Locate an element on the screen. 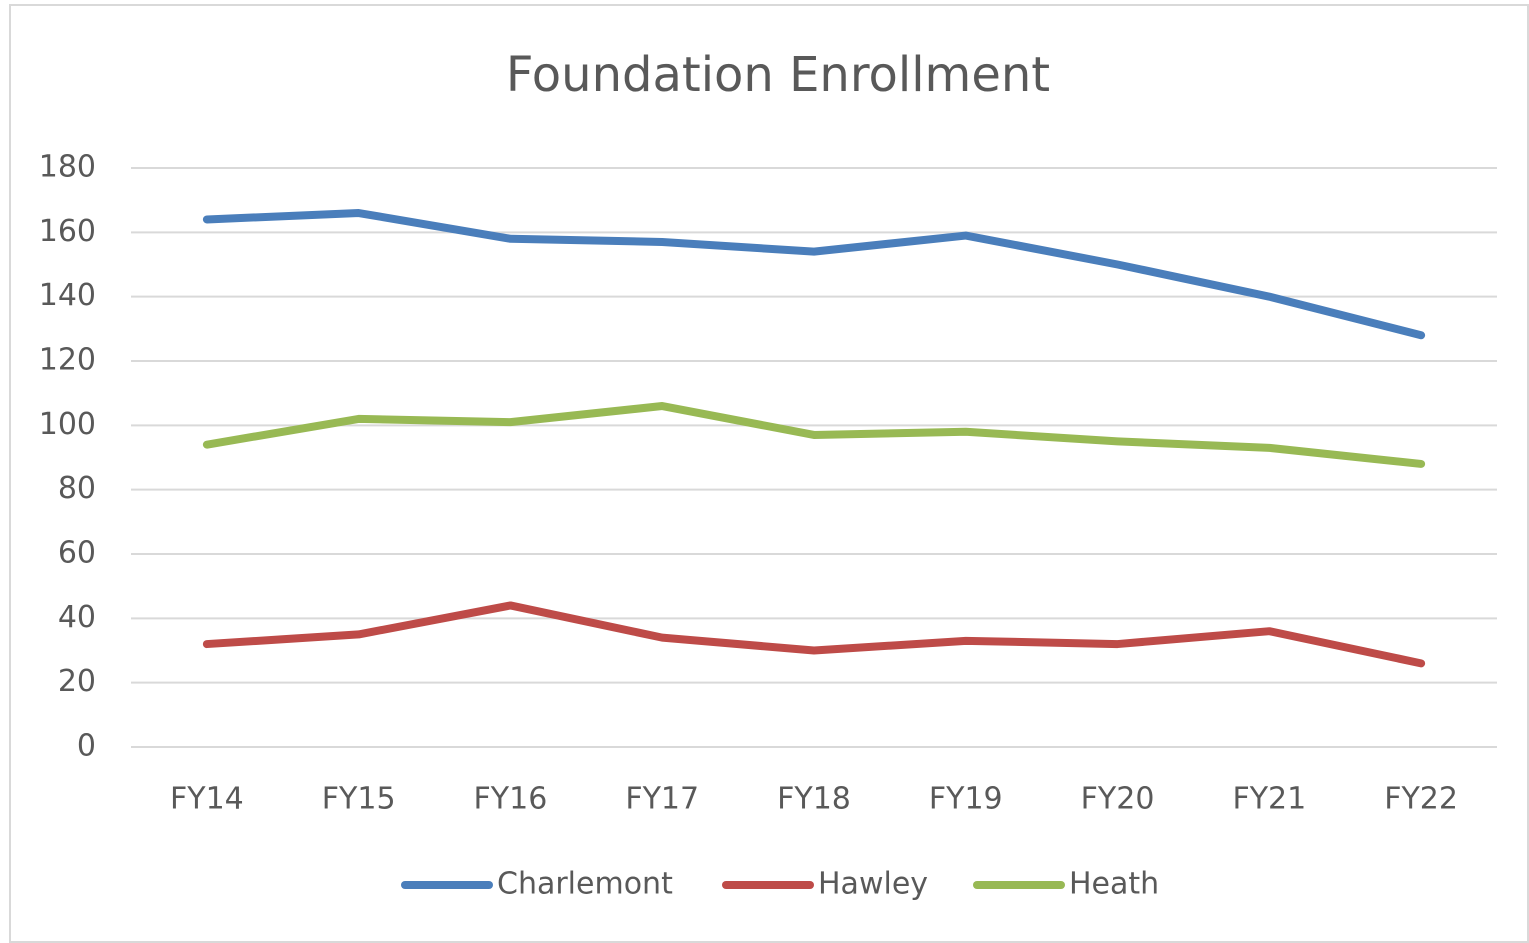 The width and height of the screenshot is (1529, 943). legend-label: Charlemont is located at coordinates (585, 884).